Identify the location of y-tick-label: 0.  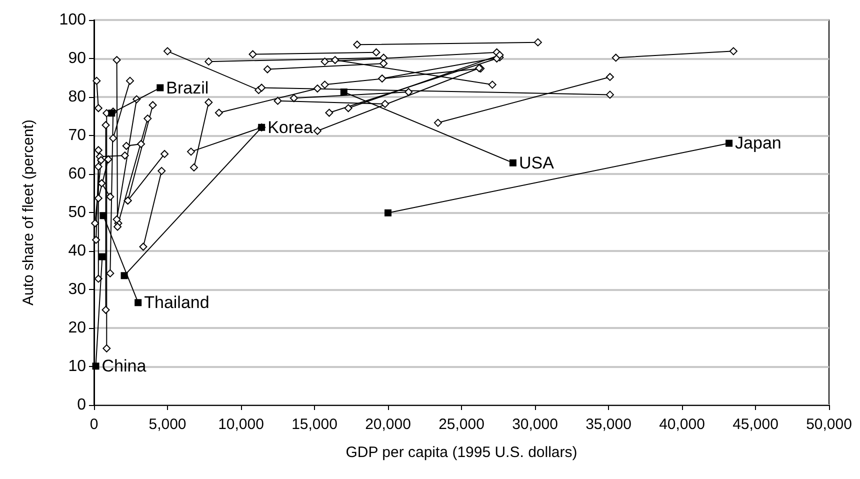
(81, 405).